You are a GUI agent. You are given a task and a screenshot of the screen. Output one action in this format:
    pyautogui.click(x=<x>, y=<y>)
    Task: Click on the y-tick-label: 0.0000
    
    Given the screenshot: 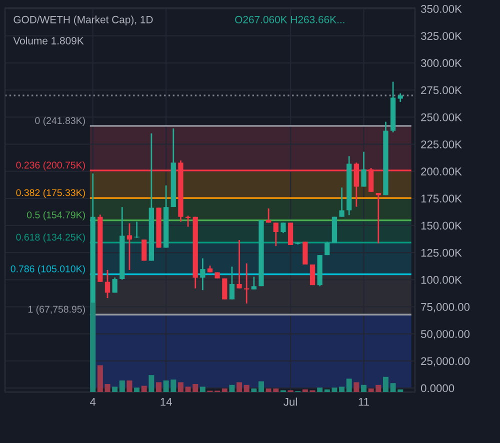 What is the action you would take?
    pyautogui.click(x=437, y=388)
    